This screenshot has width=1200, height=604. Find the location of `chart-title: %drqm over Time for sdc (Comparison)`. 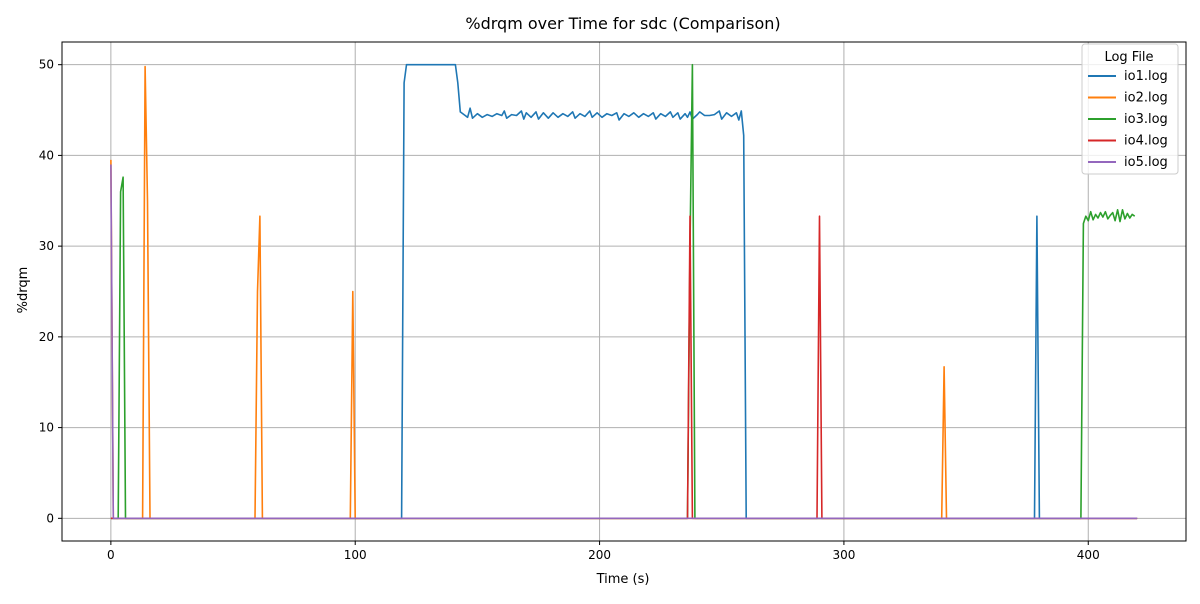

chart-title: %drqm over Time for sdc (Comparison) is located at coordinates (622, 23).